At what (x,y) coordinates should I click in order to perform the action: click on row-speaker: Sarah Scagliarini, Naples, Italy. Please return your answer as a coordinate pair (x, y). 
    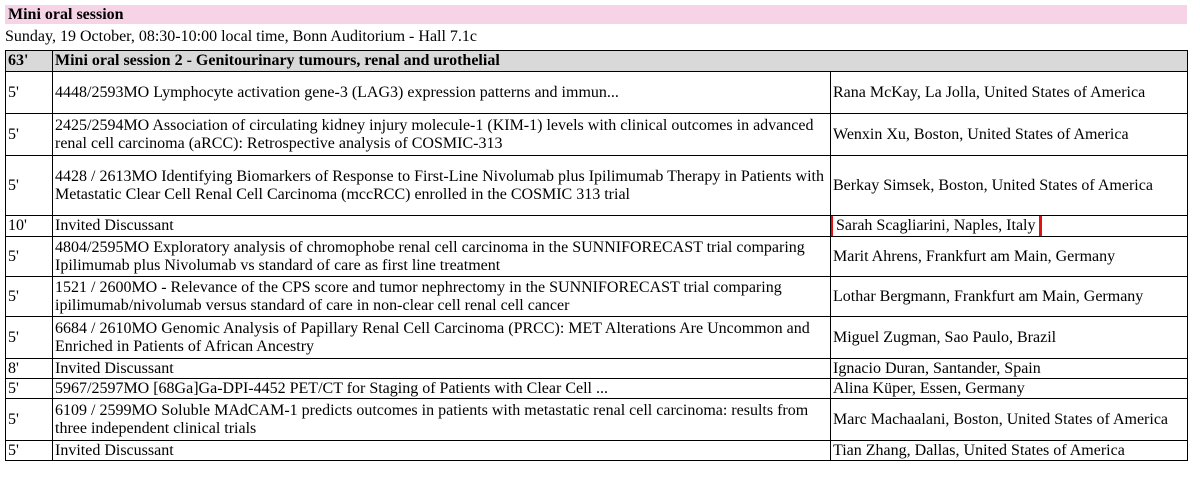
    Looking at the image, I should click on (1009, 226).